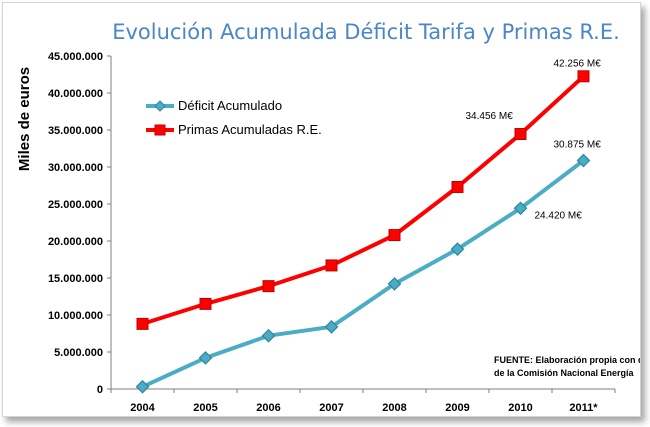  I want to click on x-tick-label: 2009, so click(457, 408).